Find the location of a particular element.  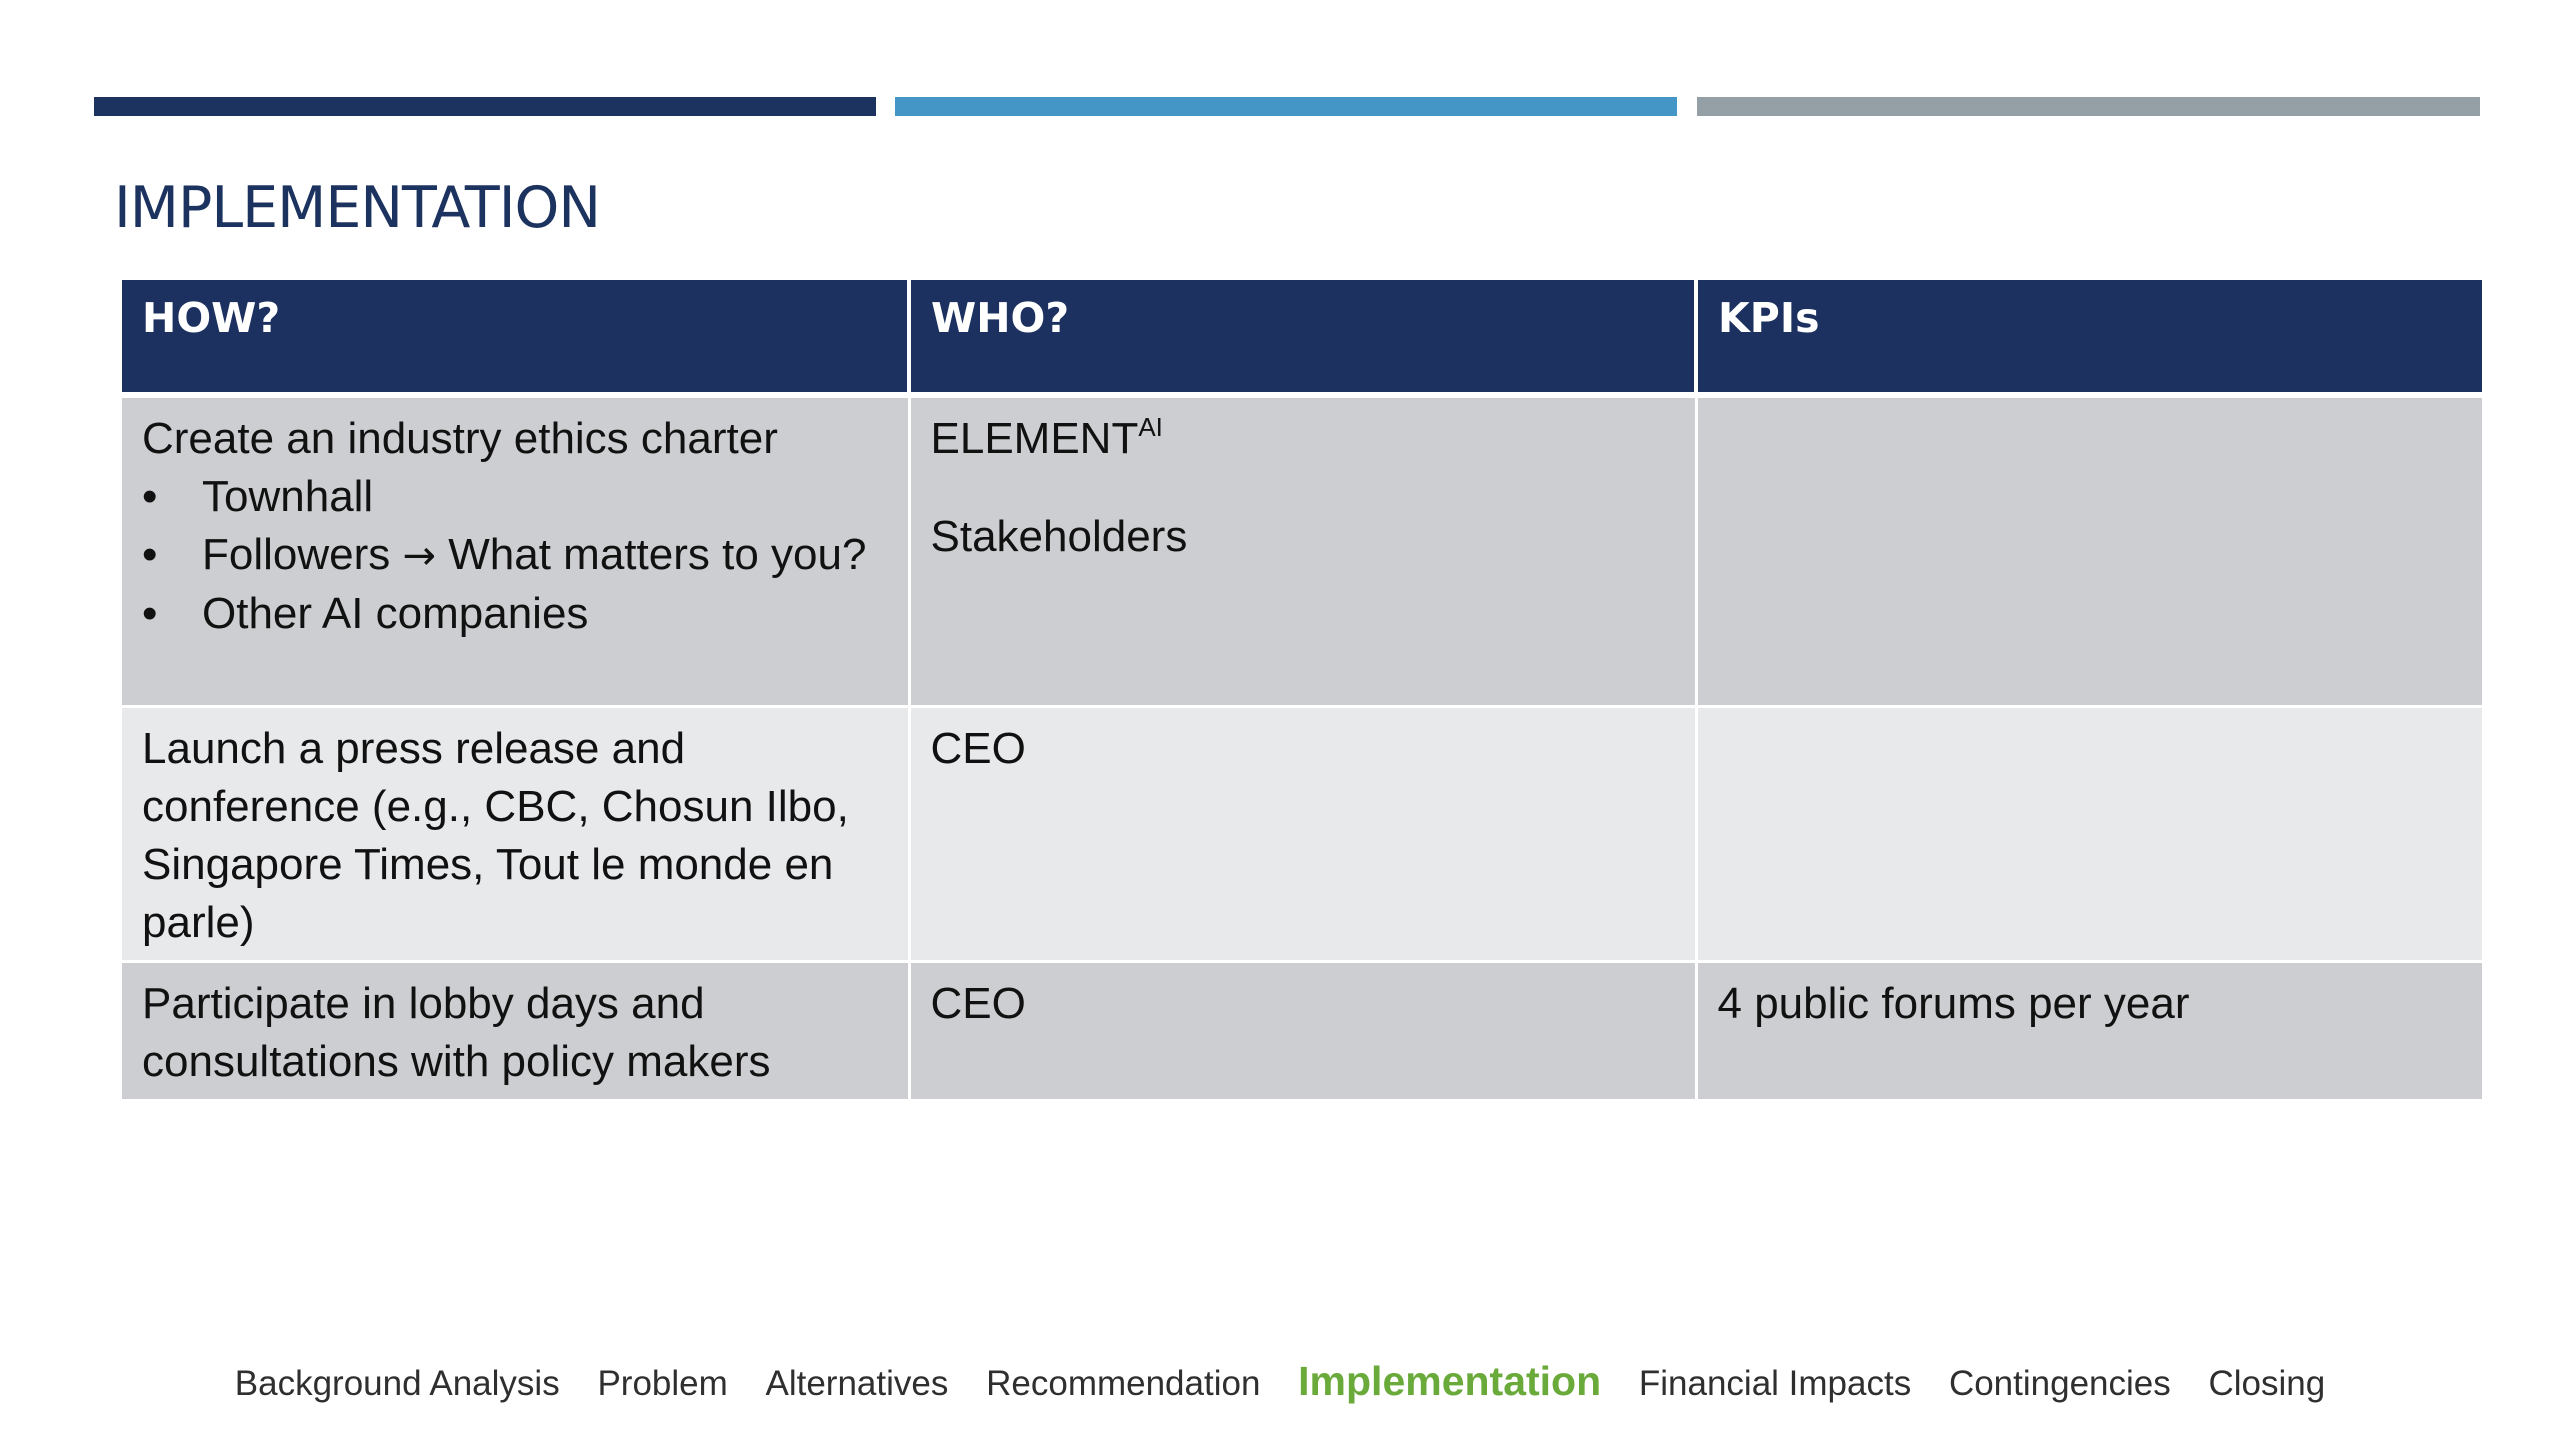

accent-bar-gray is located at coordinates (2088, 106).